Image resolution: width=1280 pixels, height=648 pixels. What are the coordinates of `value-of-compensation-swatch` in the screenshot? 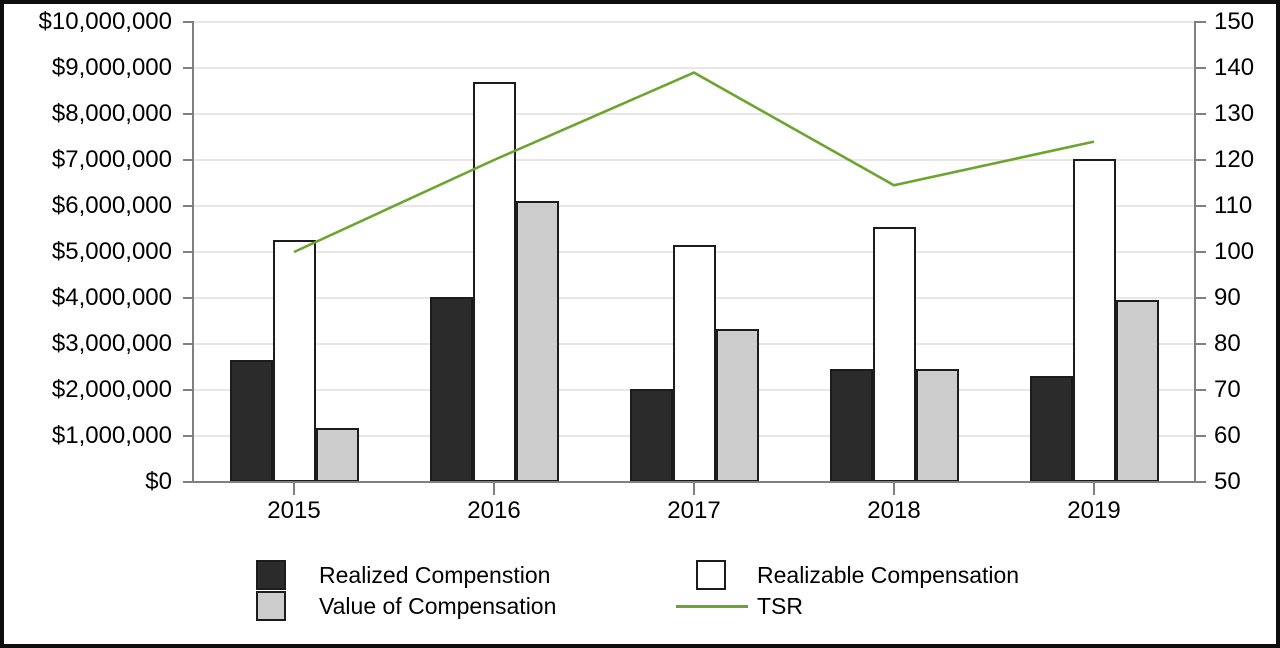 It's located at (271, 606).